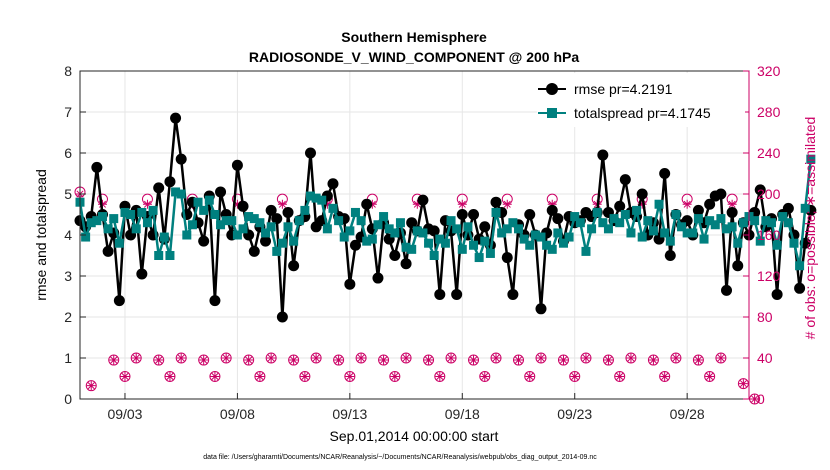 The height and width of the screenshot is (470, 830). Describe the element at coordinates (574, 414) in the screenshot. I see `x-tick-label: 09/23` at that location.